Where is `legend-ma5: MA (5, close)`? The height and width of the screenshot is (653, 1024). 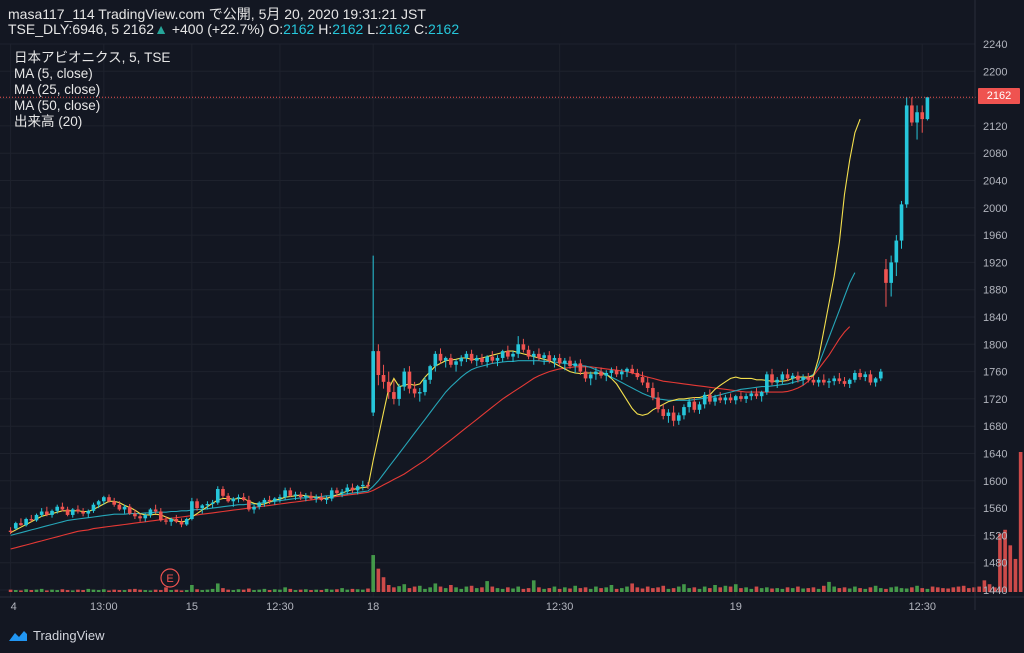
legend-ma5: MA (5, close) is located at coordinates (53, 73).